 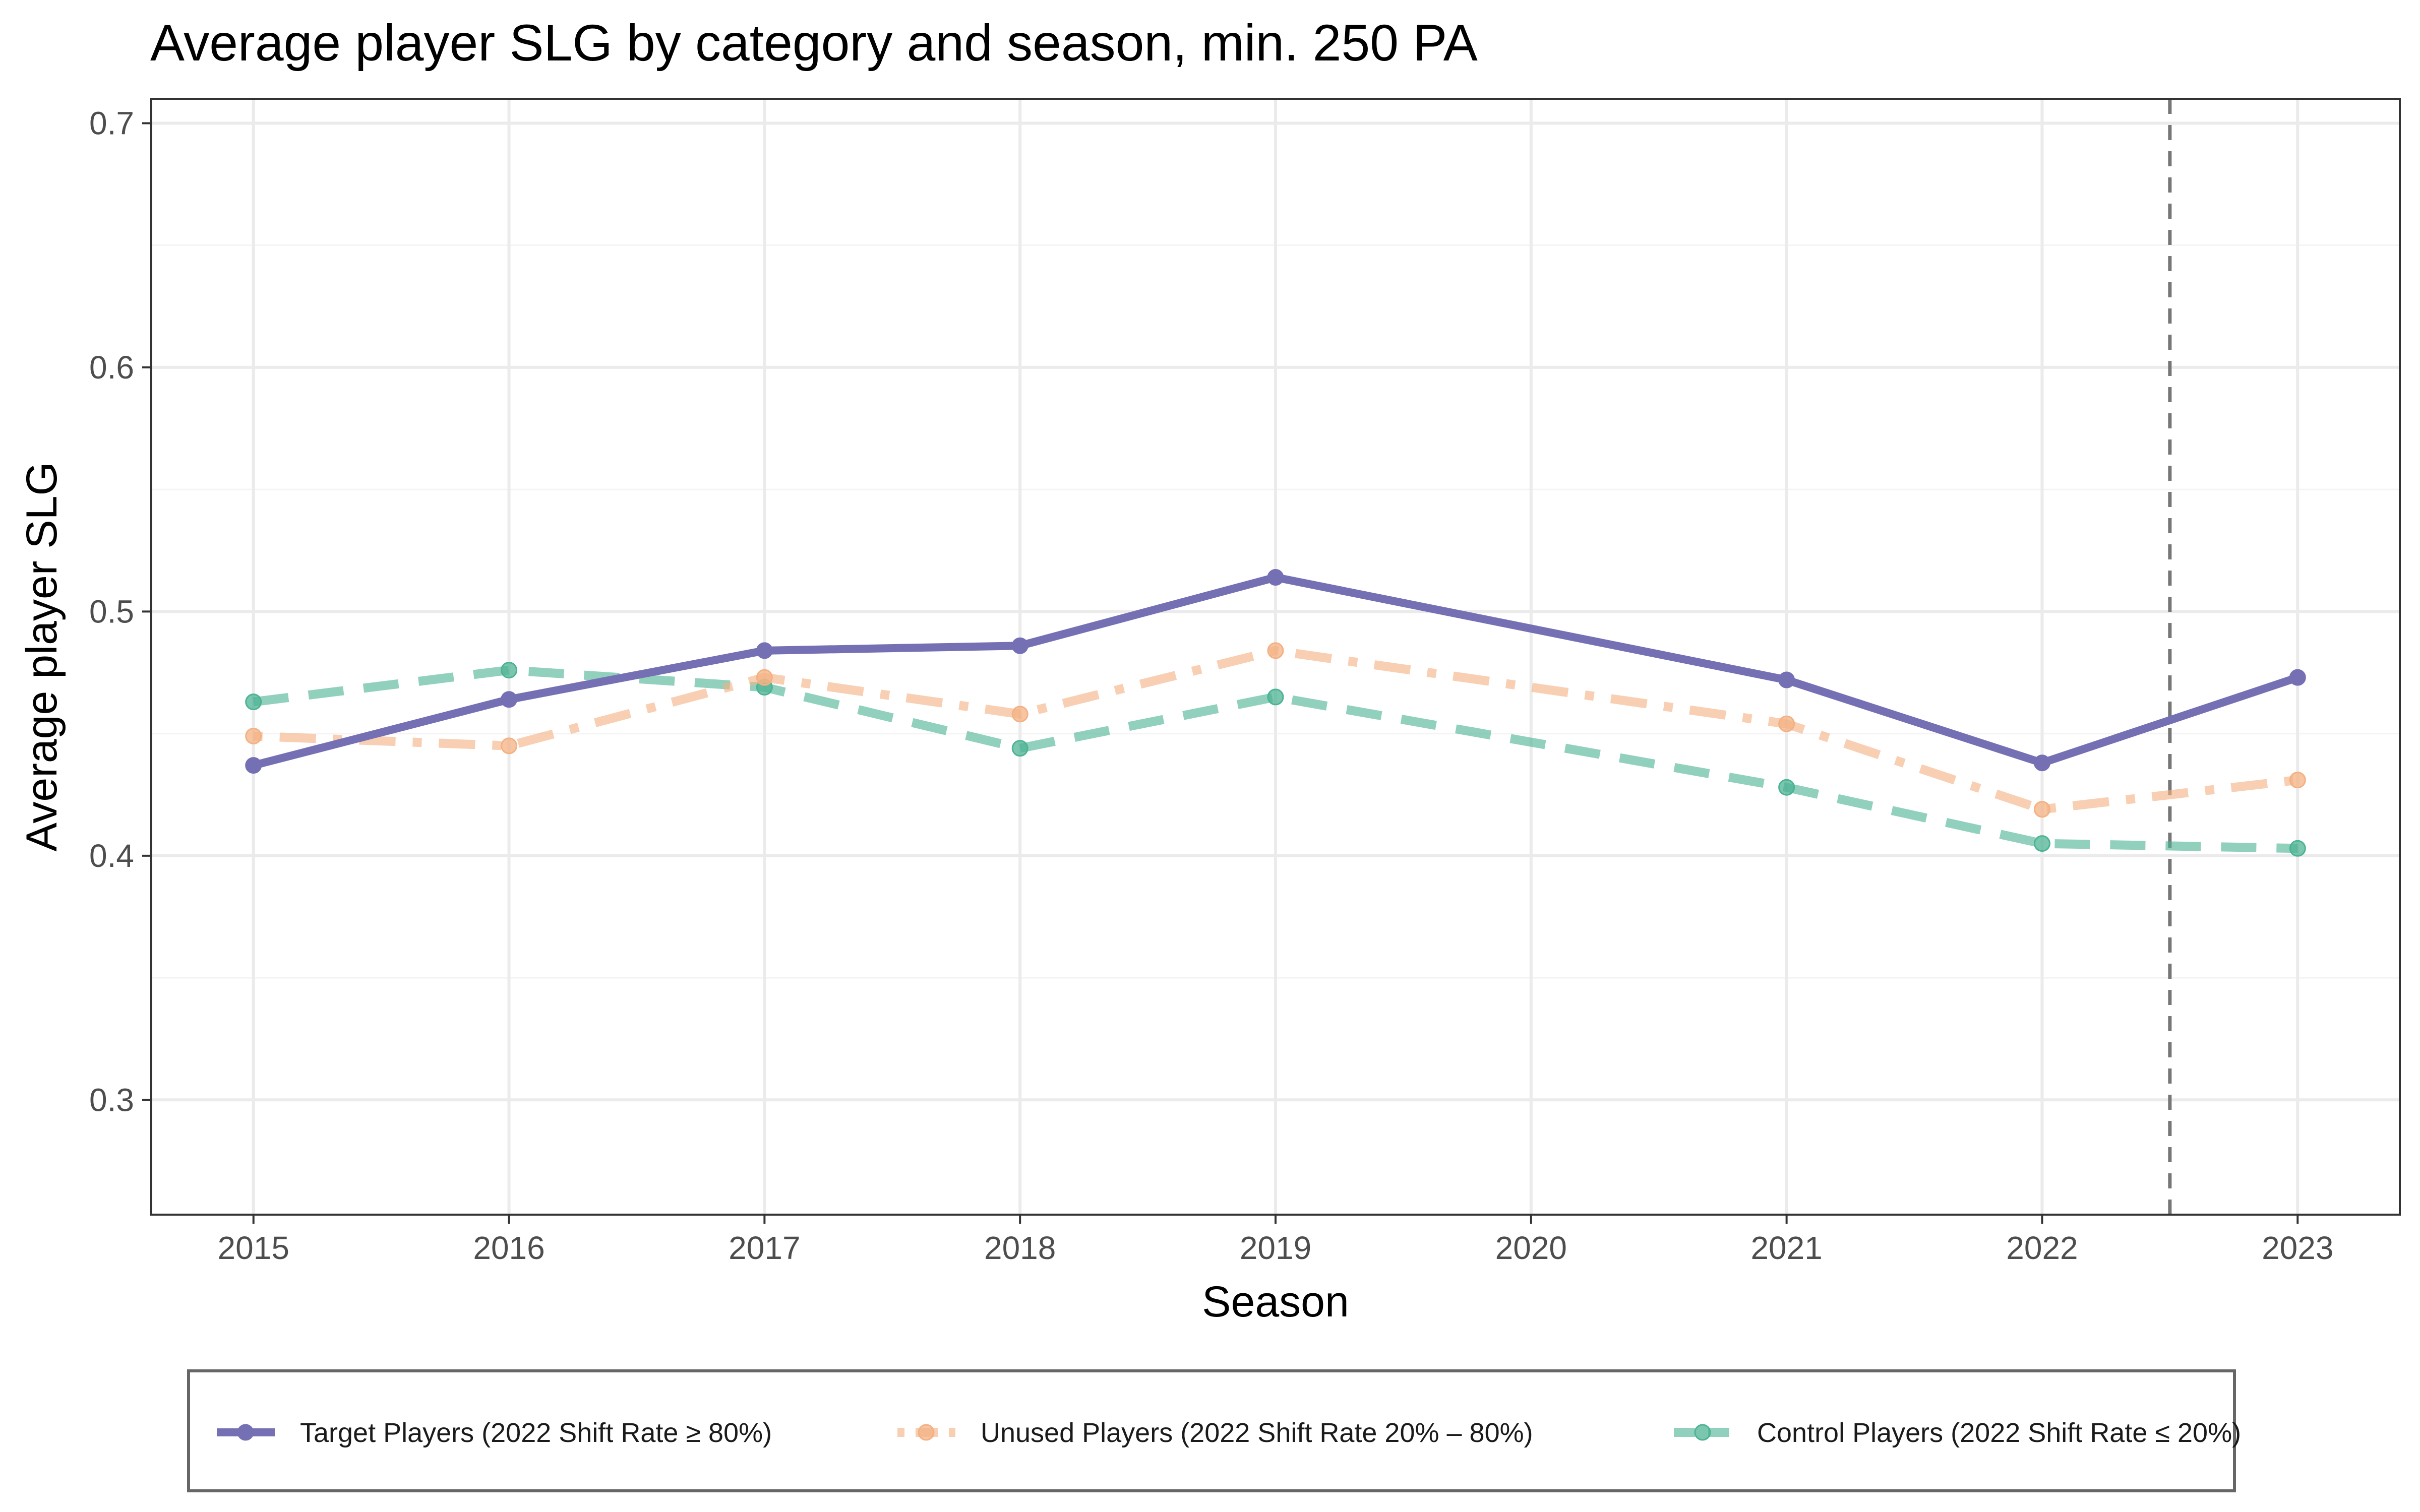 I want to click on legend-box, so click(x=1211, y=1431).